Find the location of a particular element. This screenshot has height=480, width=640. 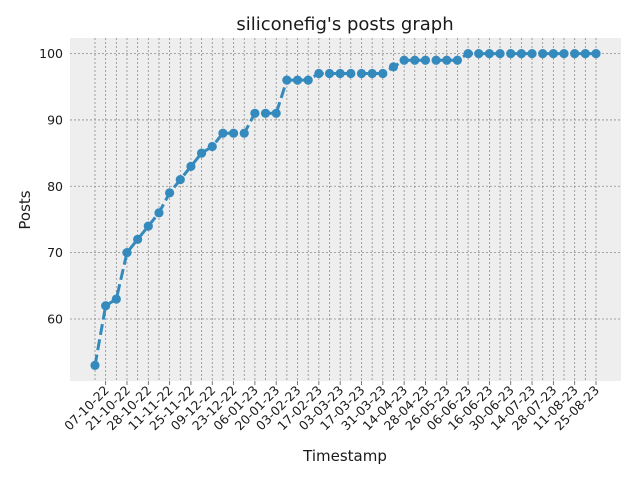

y-tick-label: 70 is located at coordinates (55, 252).